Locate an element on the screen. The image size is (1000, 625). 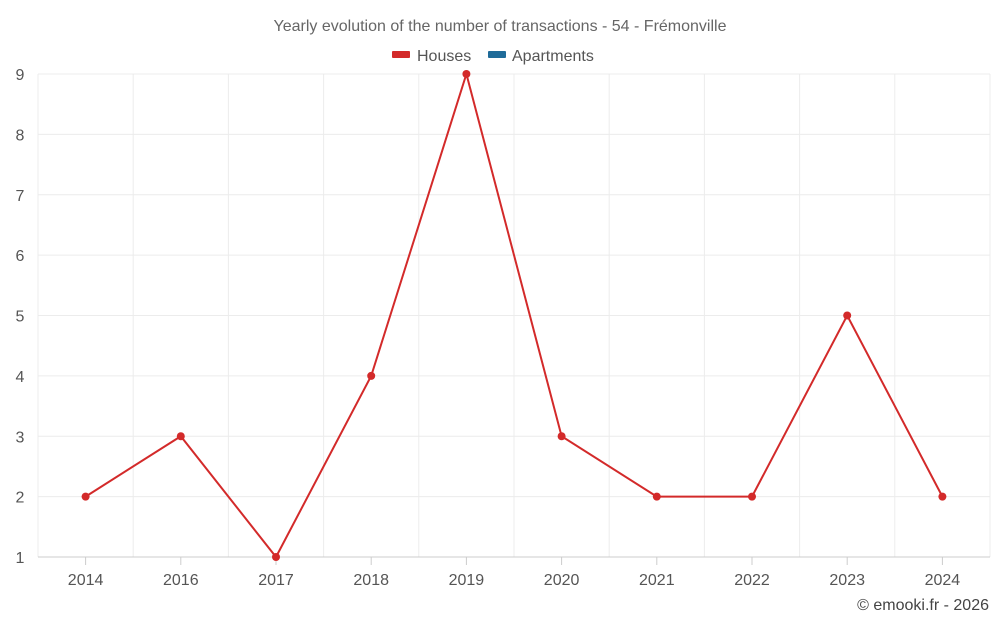
y-tick-label: 8 is located at coordinates (20, 135).